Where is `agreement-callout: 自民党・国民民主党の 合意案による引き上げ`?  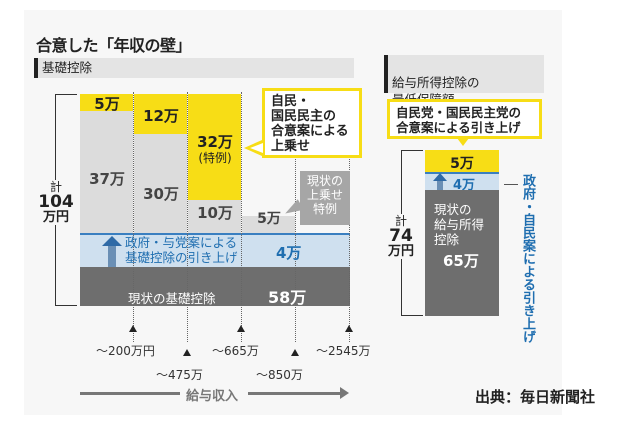 agreement-callout: 自民党・国民民主党の 合意案による引き上げ is located at coordinates (464, 119).